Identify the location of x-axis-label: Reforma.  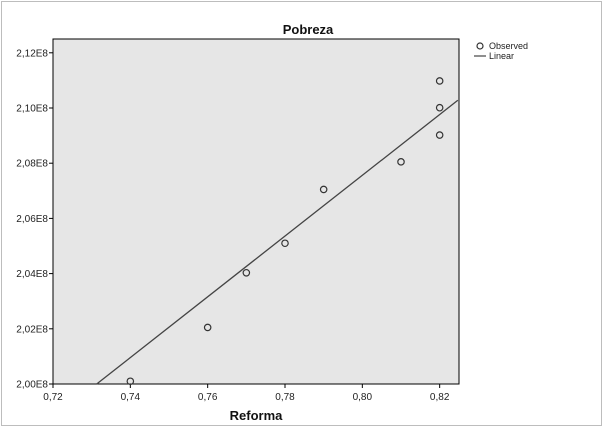
(257, 415).